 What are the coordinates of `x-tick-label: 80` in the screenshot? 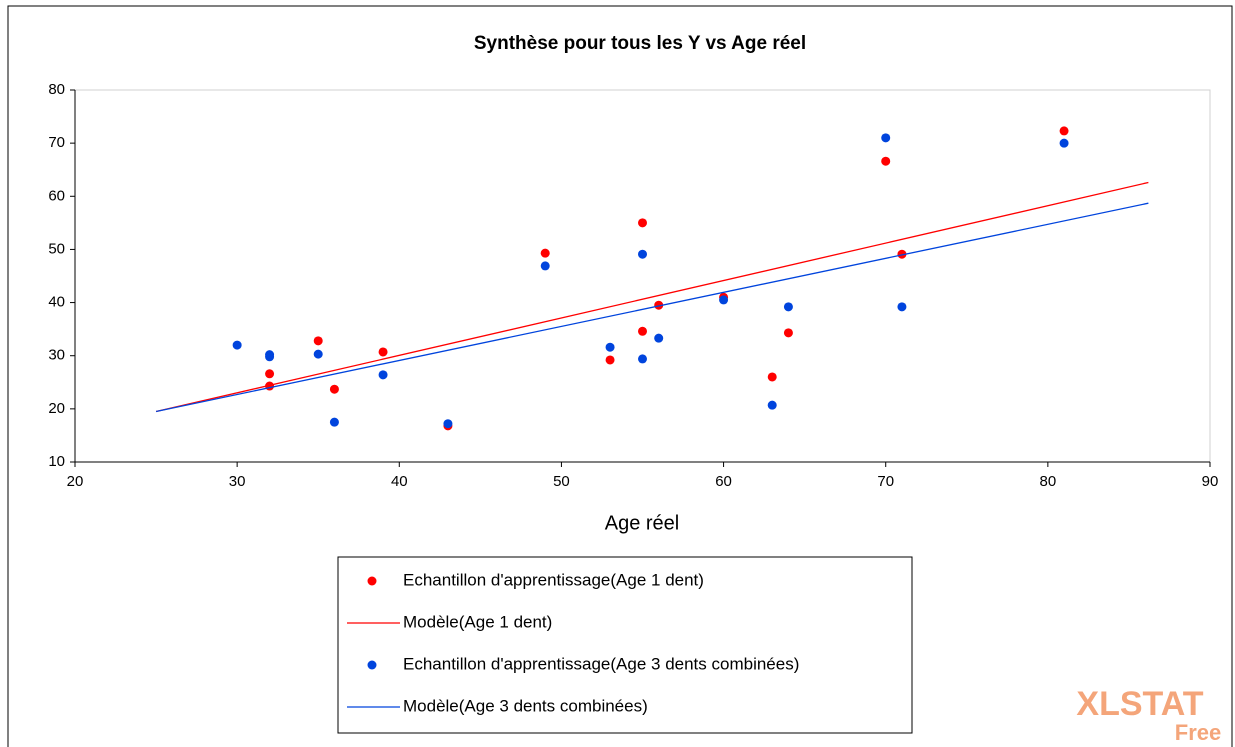 It's located at (1048, 481).